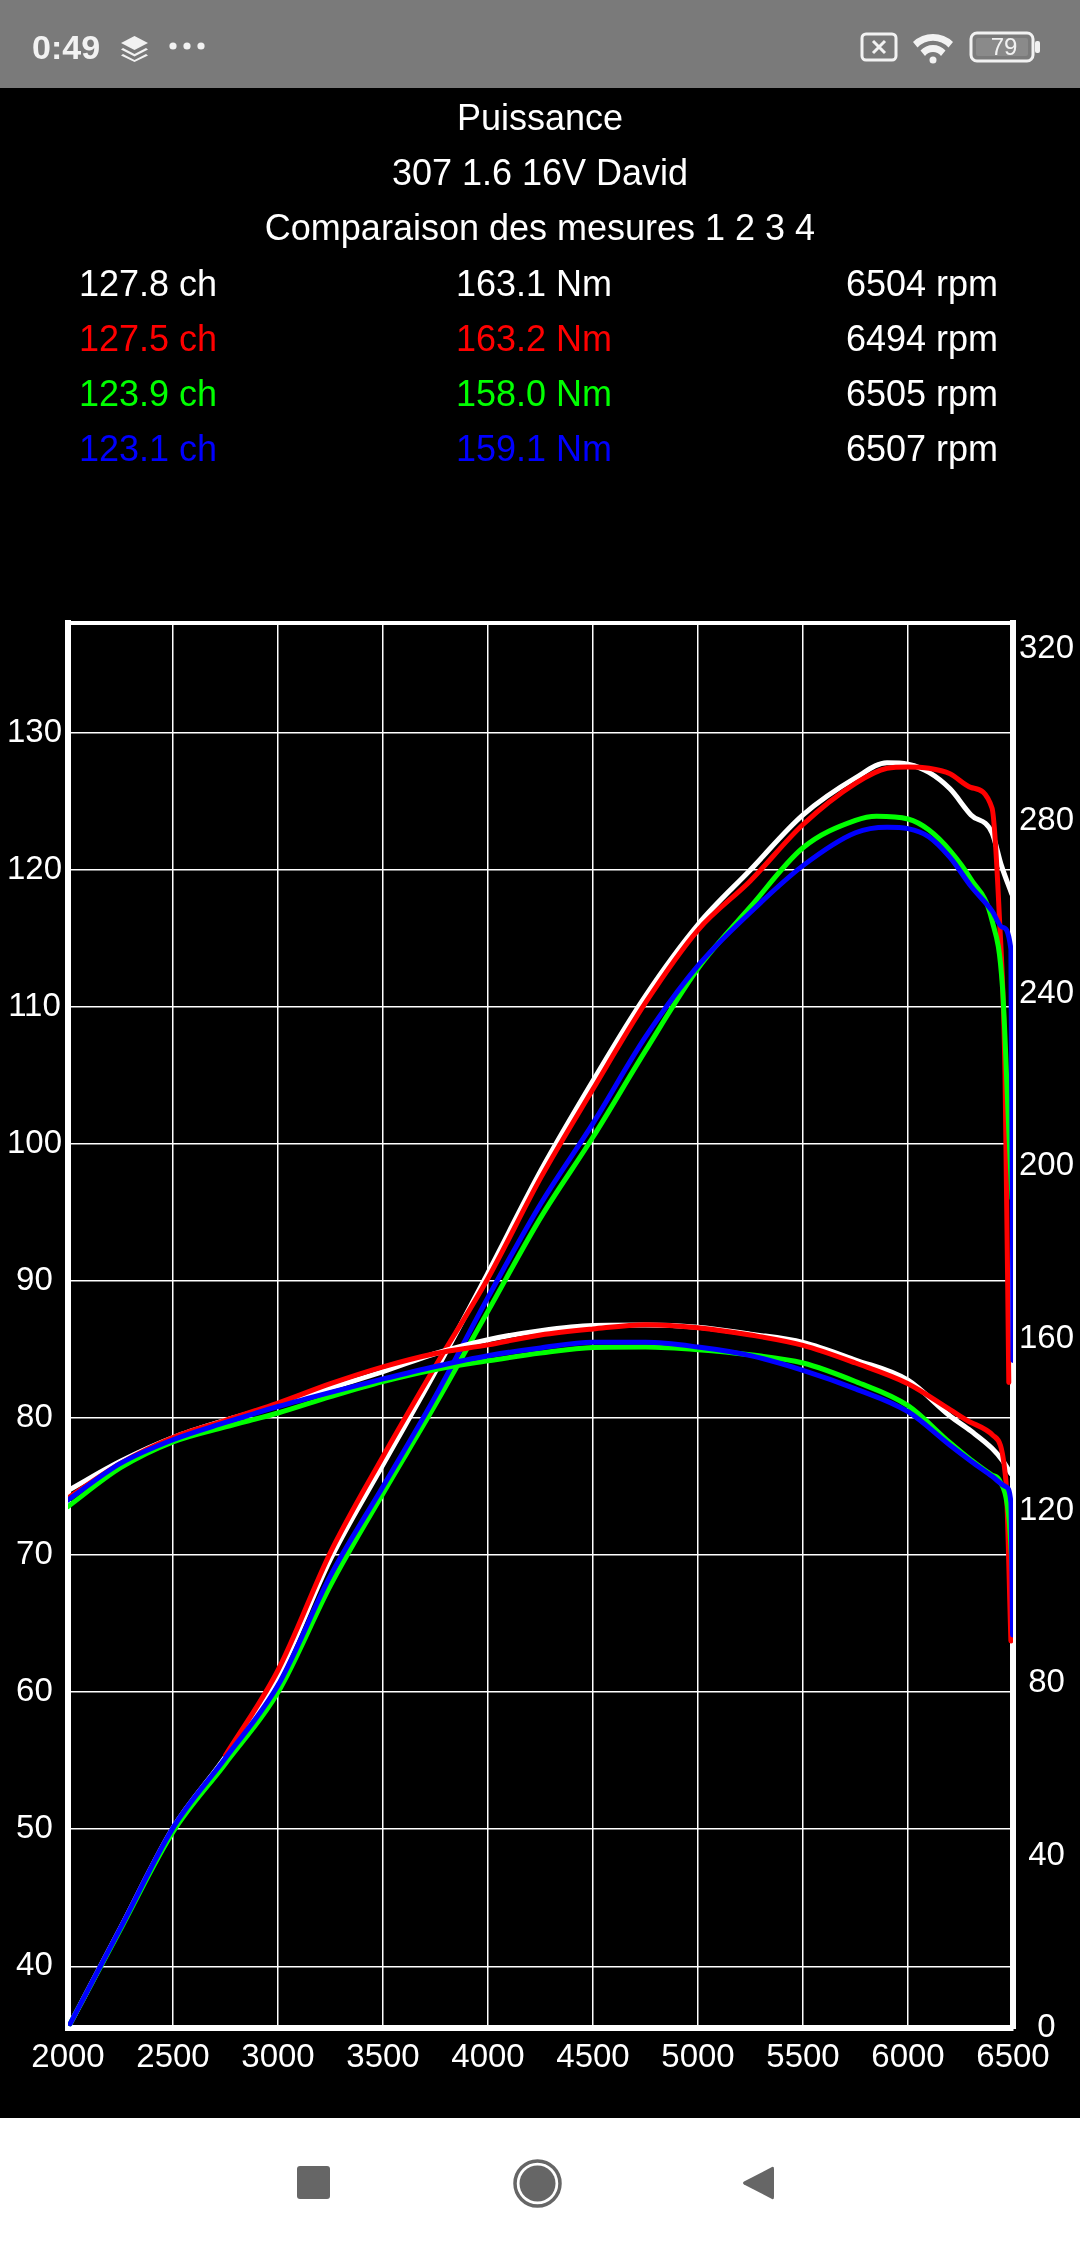 The height and width of the screenshot is (2248, 1080). What do you see at coordinates (34, 1416) in the screenshot?
I see `y-tick-label: 80` at bounding box center [34, 1416].